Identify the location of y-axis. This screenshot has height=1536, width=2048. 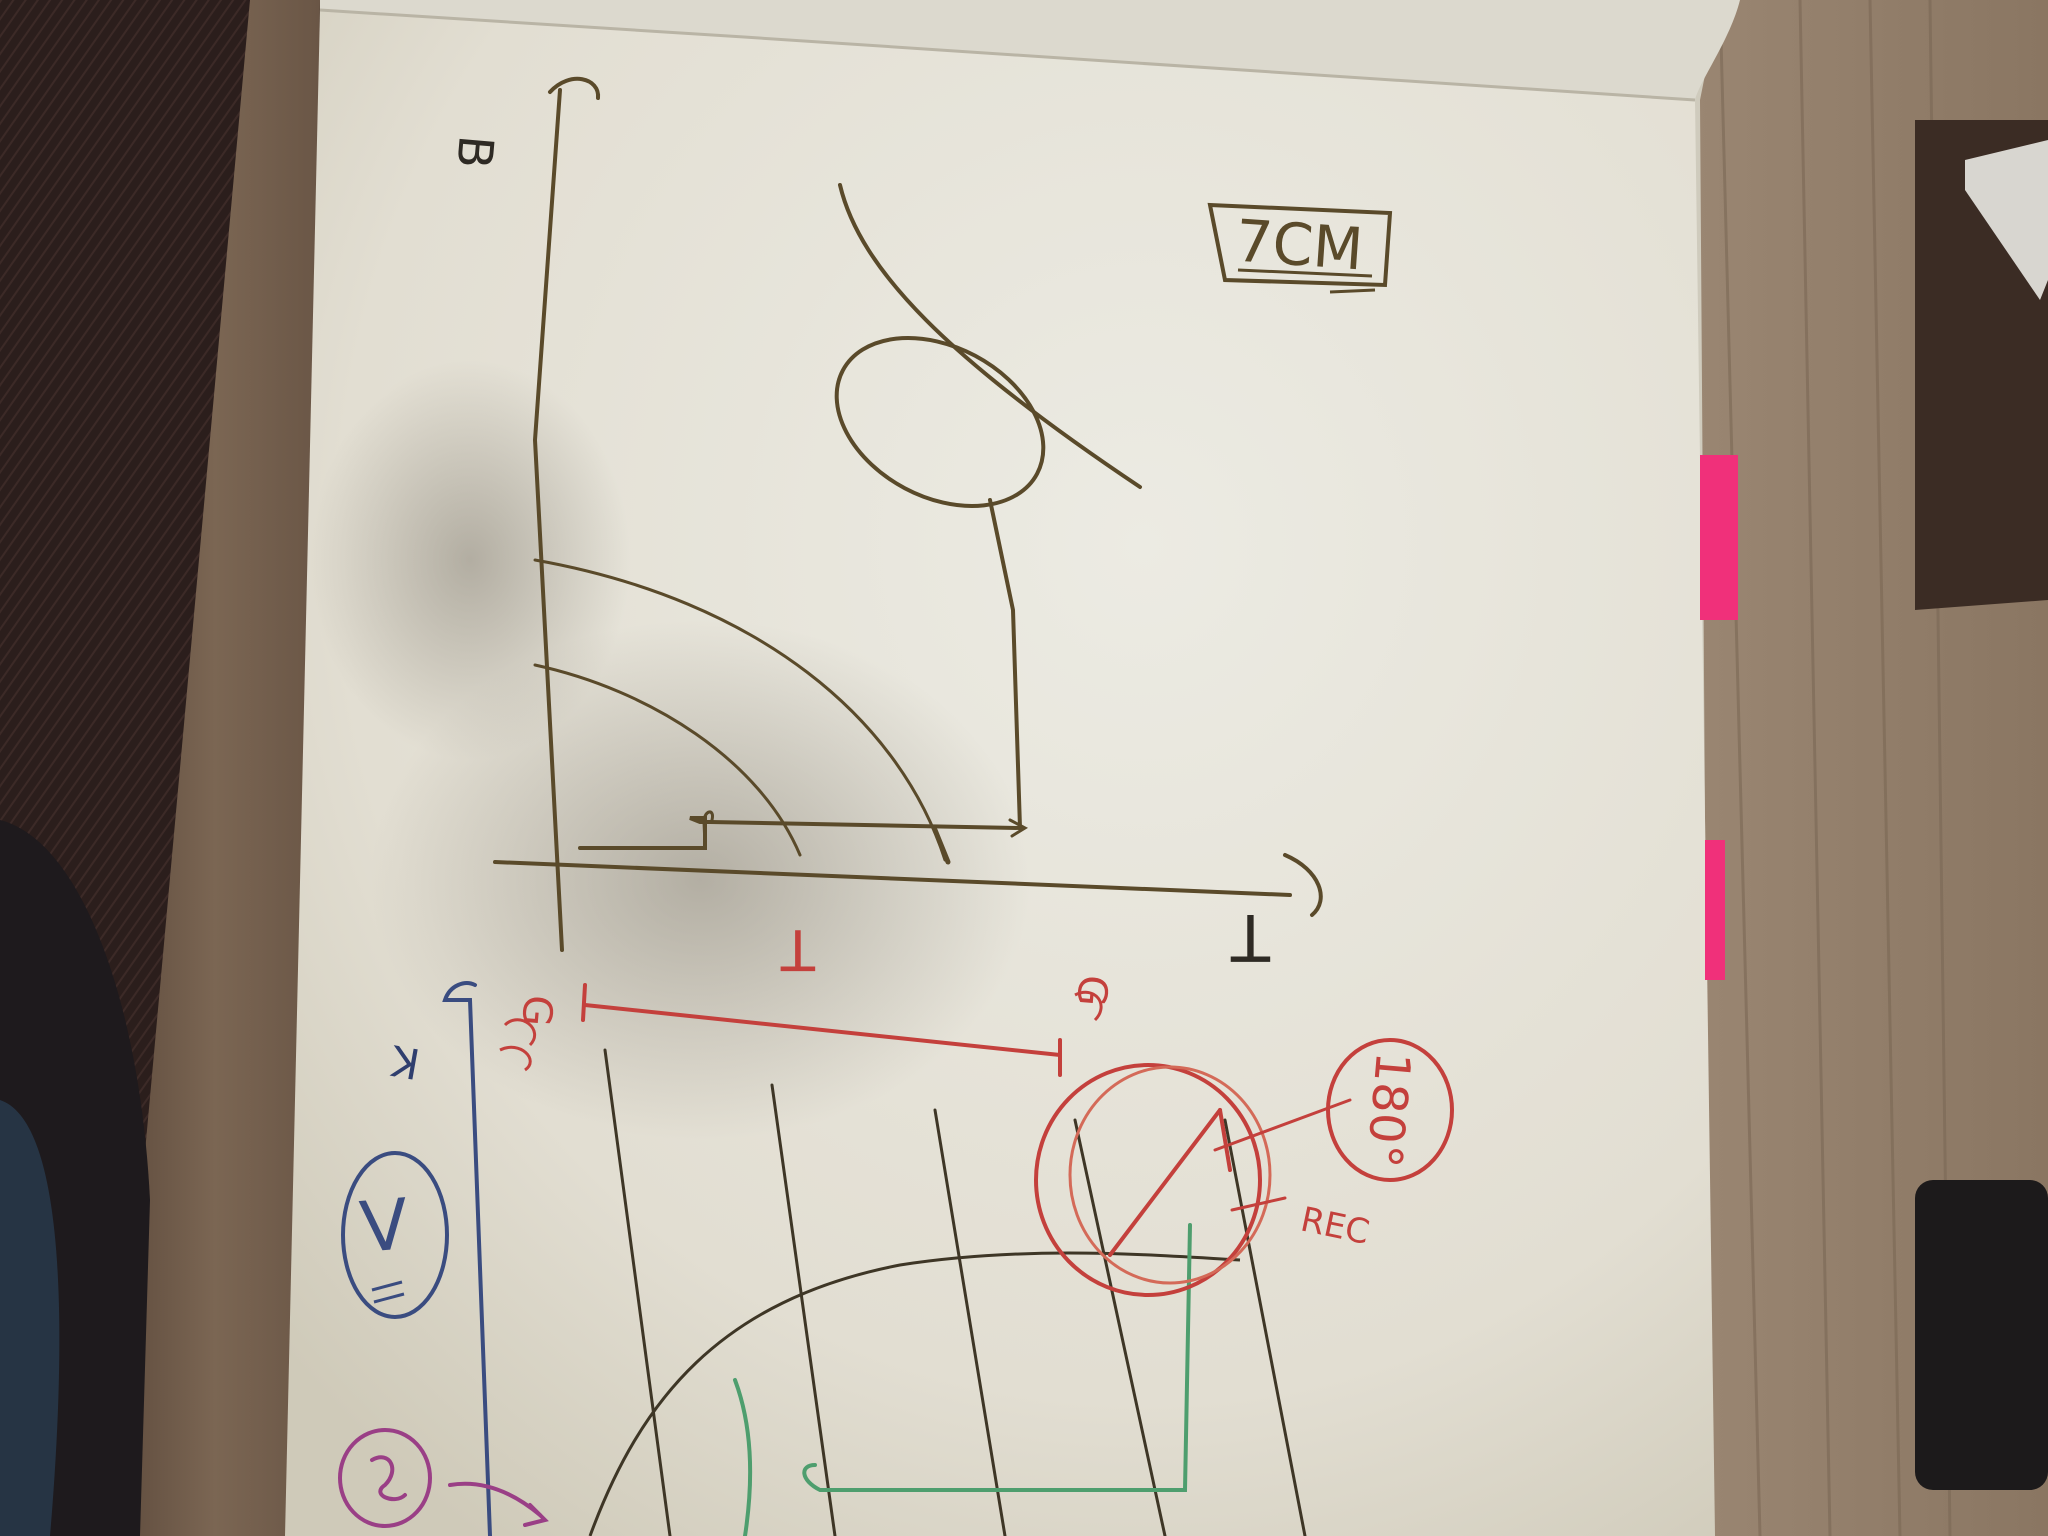
(548, 520).